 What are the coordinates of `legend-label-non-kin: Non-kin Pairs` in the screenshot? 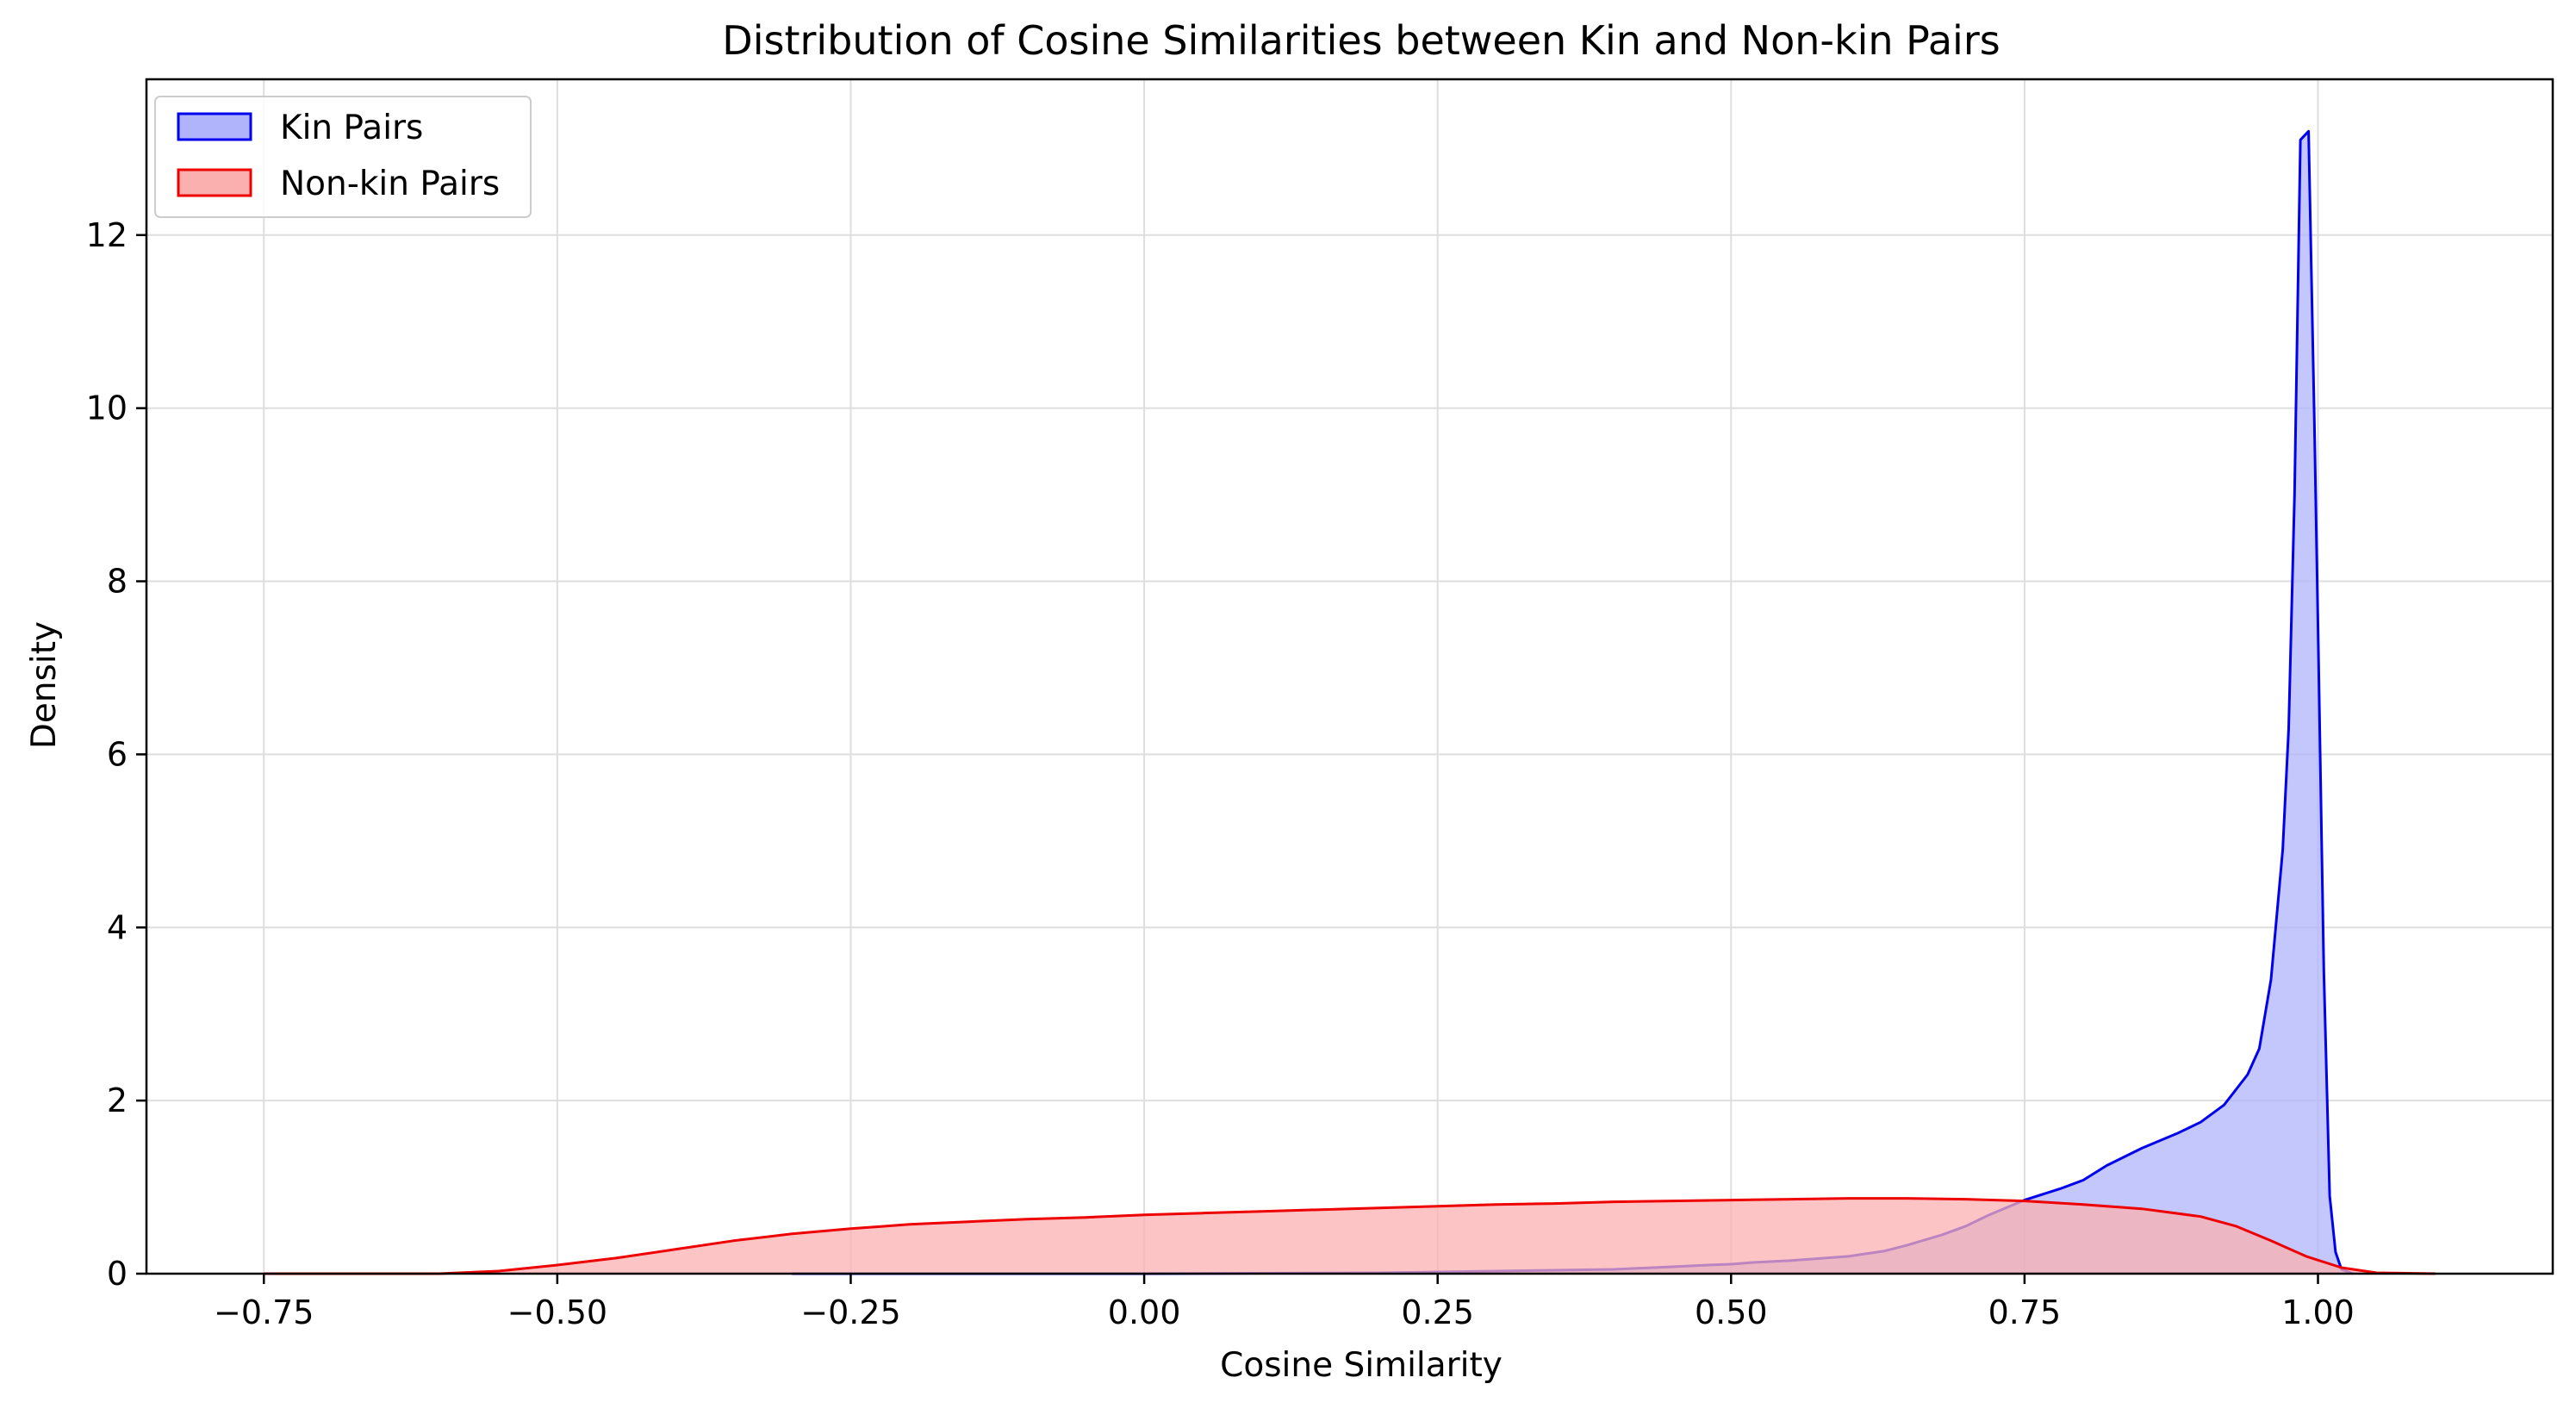 It's located at (390, 184).